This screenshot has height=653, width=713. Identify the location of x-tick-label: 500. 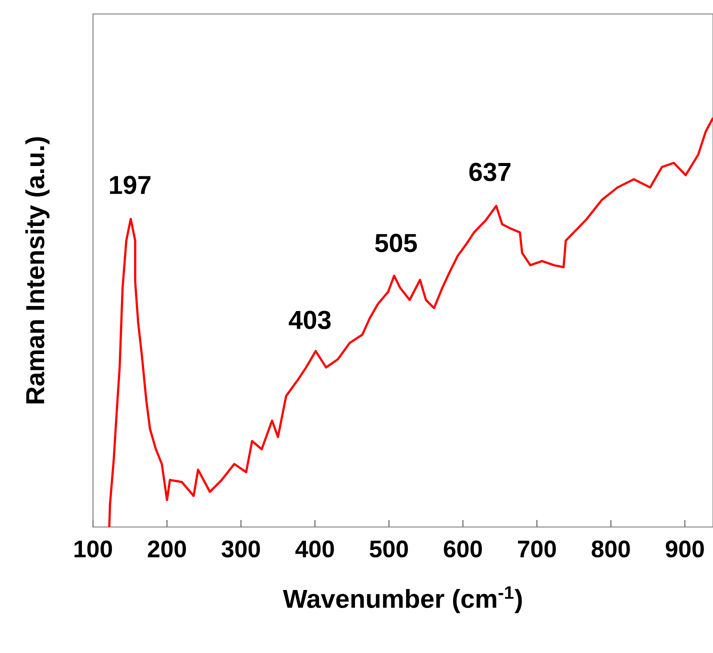
(389, 549).